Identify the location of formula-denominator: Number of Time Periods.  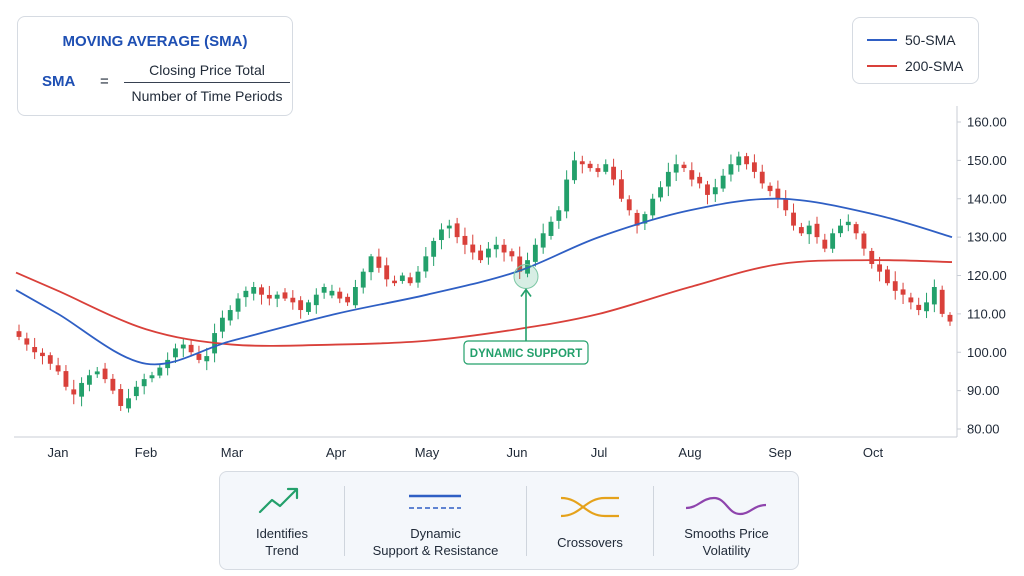
(207, 96).